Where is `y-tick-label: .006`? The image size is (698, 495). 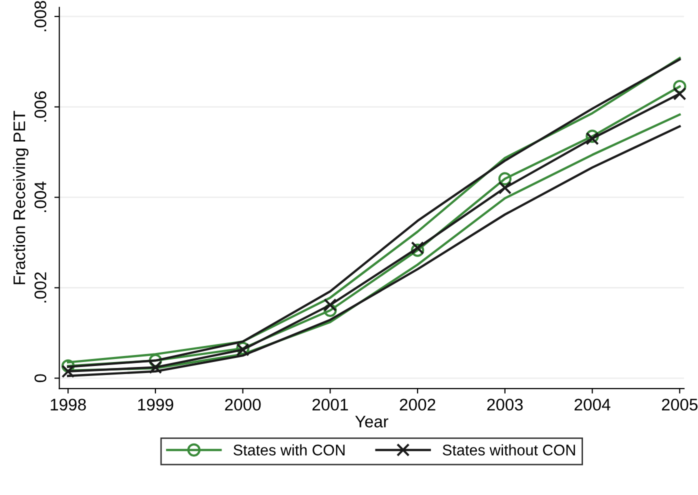 y-tick-label: .006 is located at coordinates (40, 106).